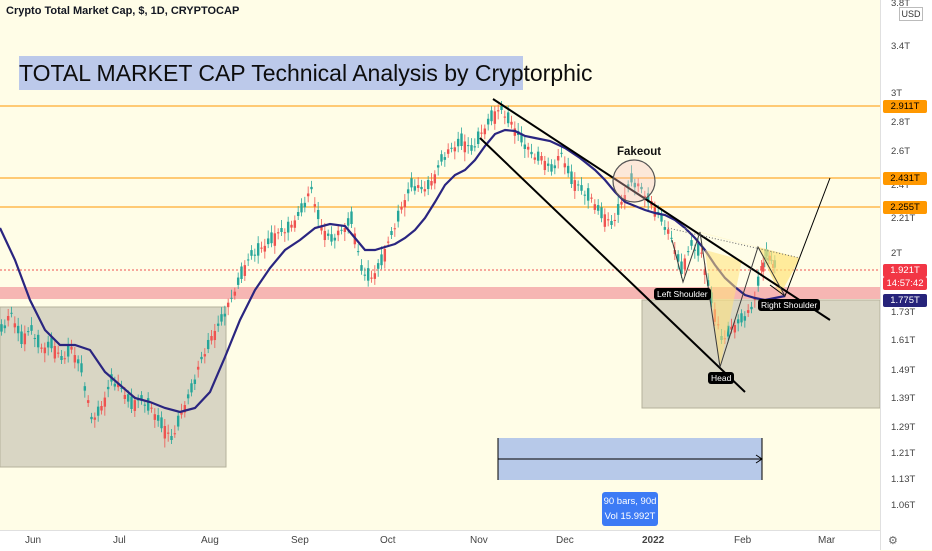 The height and width of the screenshot is (551, 932). I want to click on last-price-badge: 1.921T, so click(905, 270).